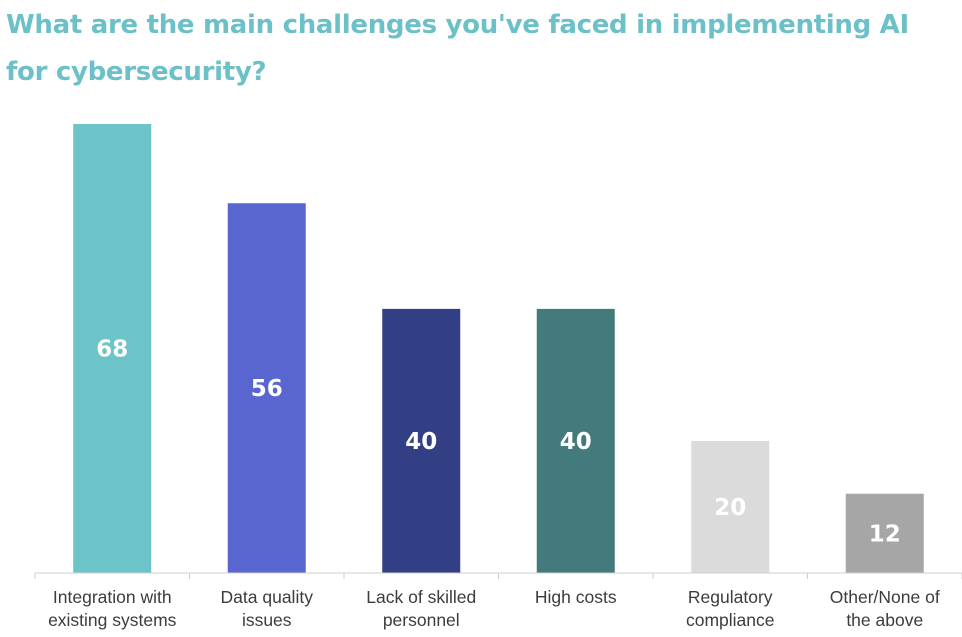 This screenshot has height=637, width=962. I want to click on bar-value-label: 56, so click(267, 389).